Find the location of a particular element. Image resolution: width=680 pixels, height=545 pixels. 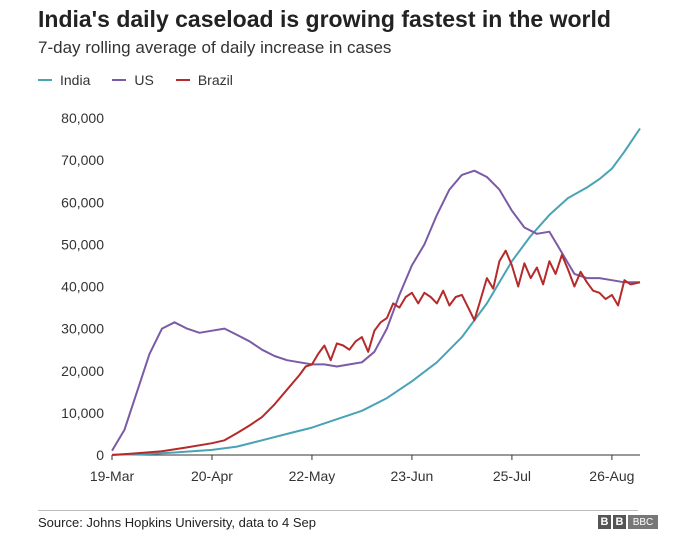

x-tick-label: 26-Aug is located at coordinates (611, 476).